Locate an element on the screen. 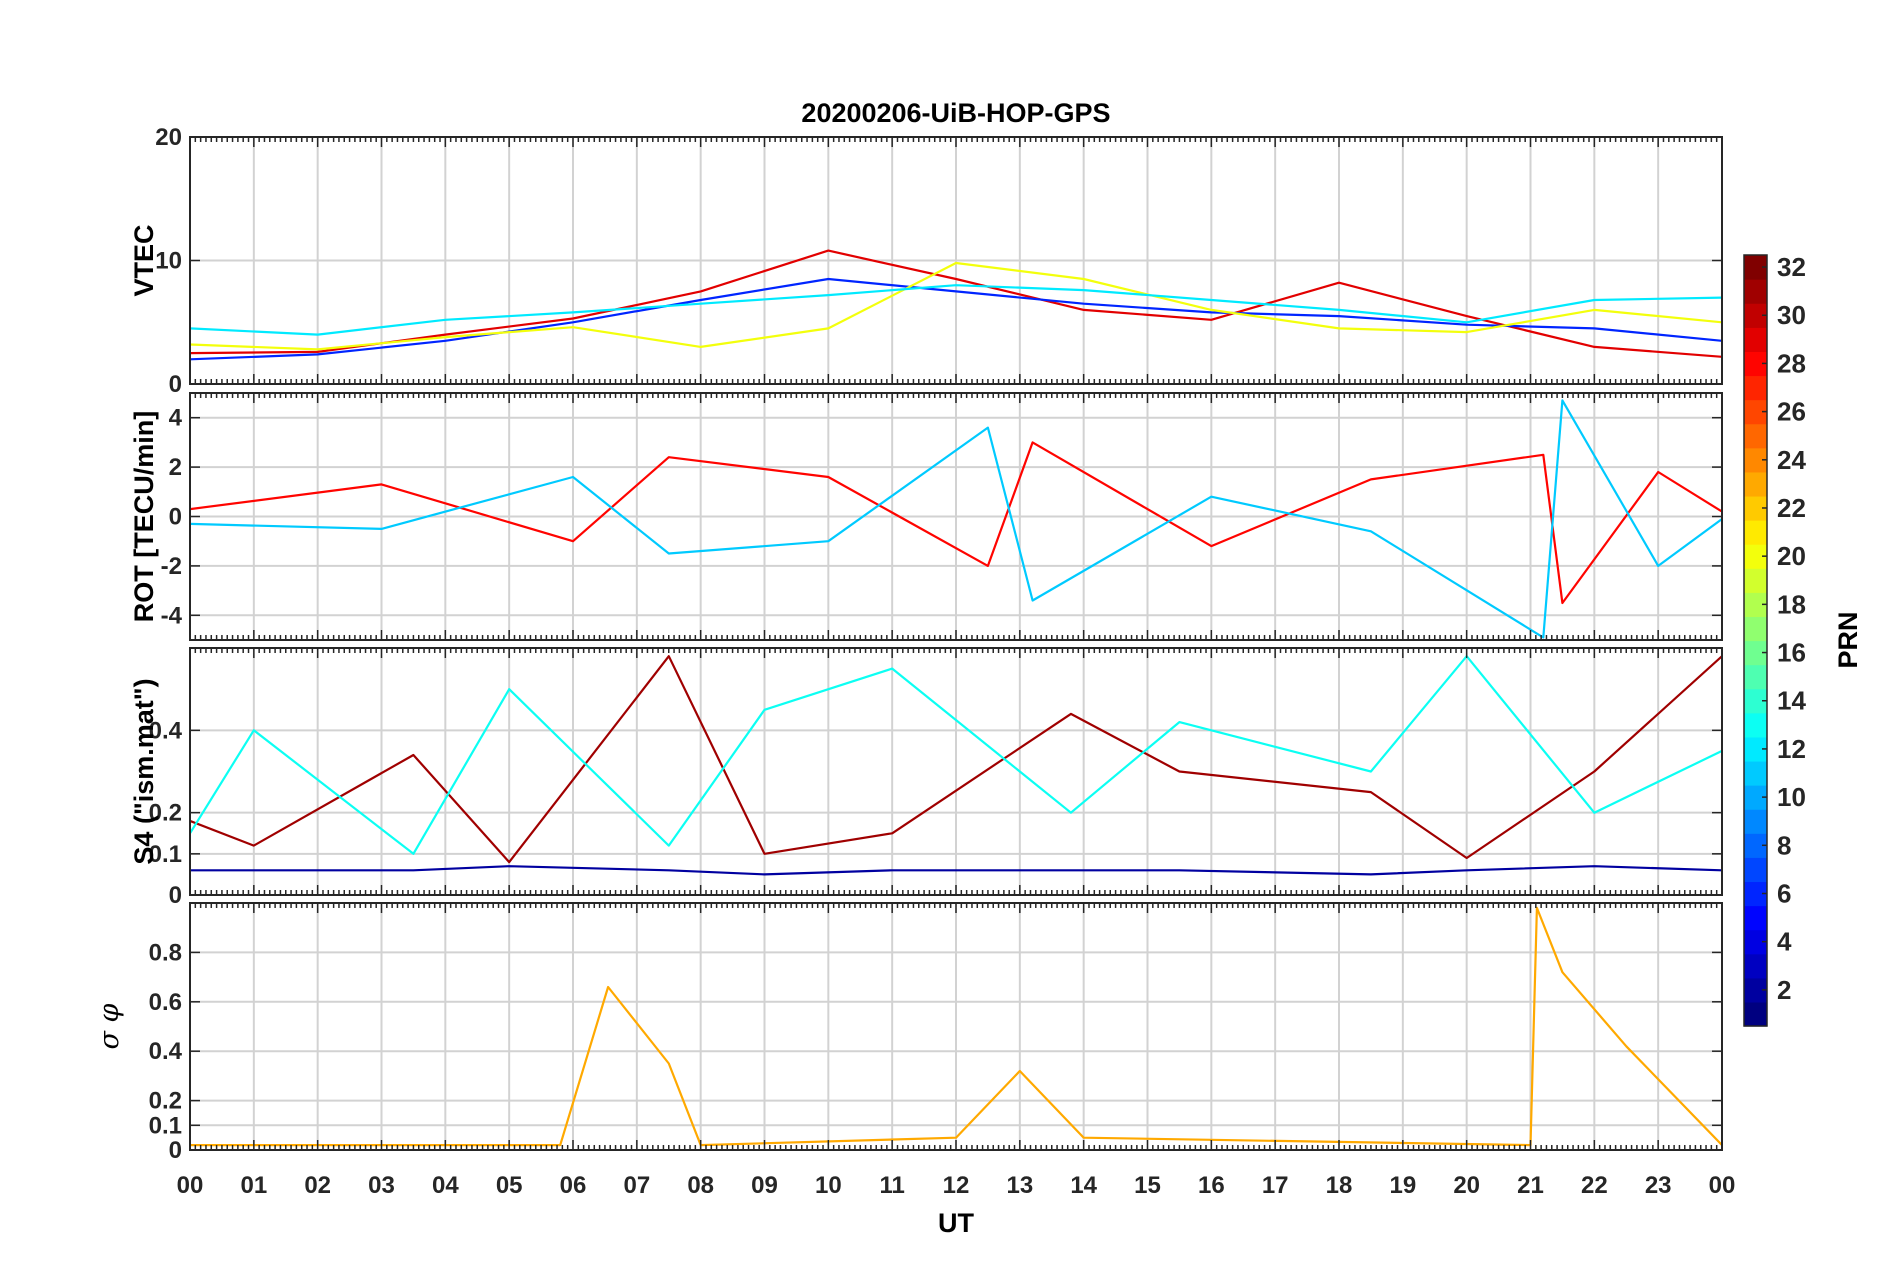  x-tick-label: 23 is located at coordinates (1658, 1185).